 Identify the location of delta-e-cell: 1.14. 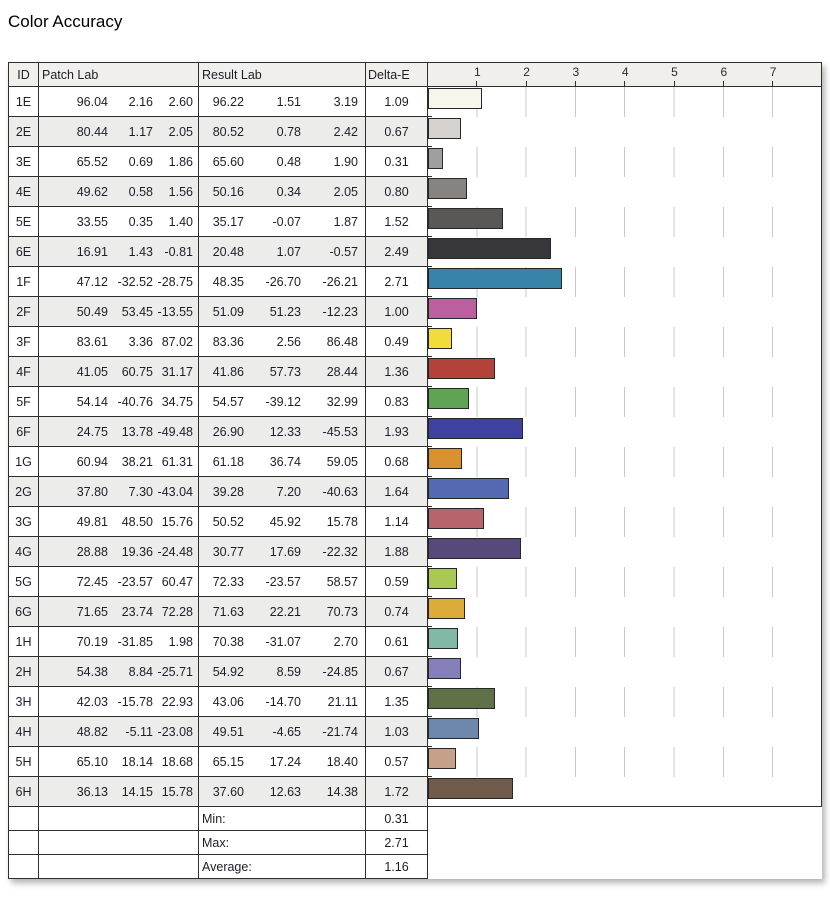
(397, 522).